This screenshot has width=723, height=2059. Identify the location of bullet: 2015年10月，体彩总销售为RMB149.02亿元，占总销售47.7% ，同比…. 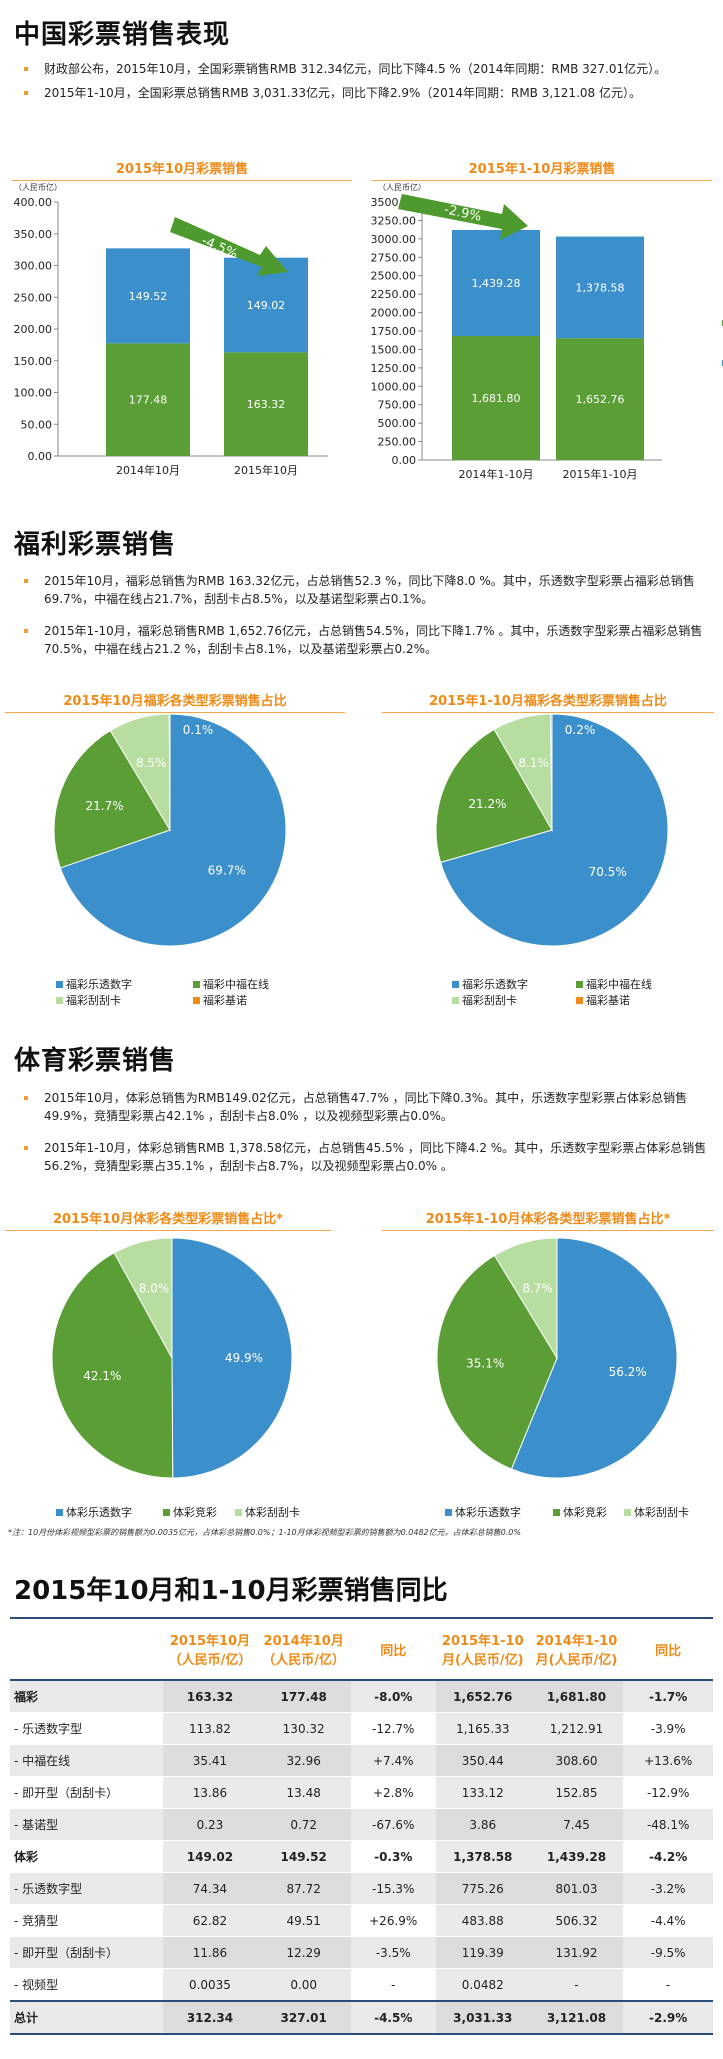
(363, 1107).